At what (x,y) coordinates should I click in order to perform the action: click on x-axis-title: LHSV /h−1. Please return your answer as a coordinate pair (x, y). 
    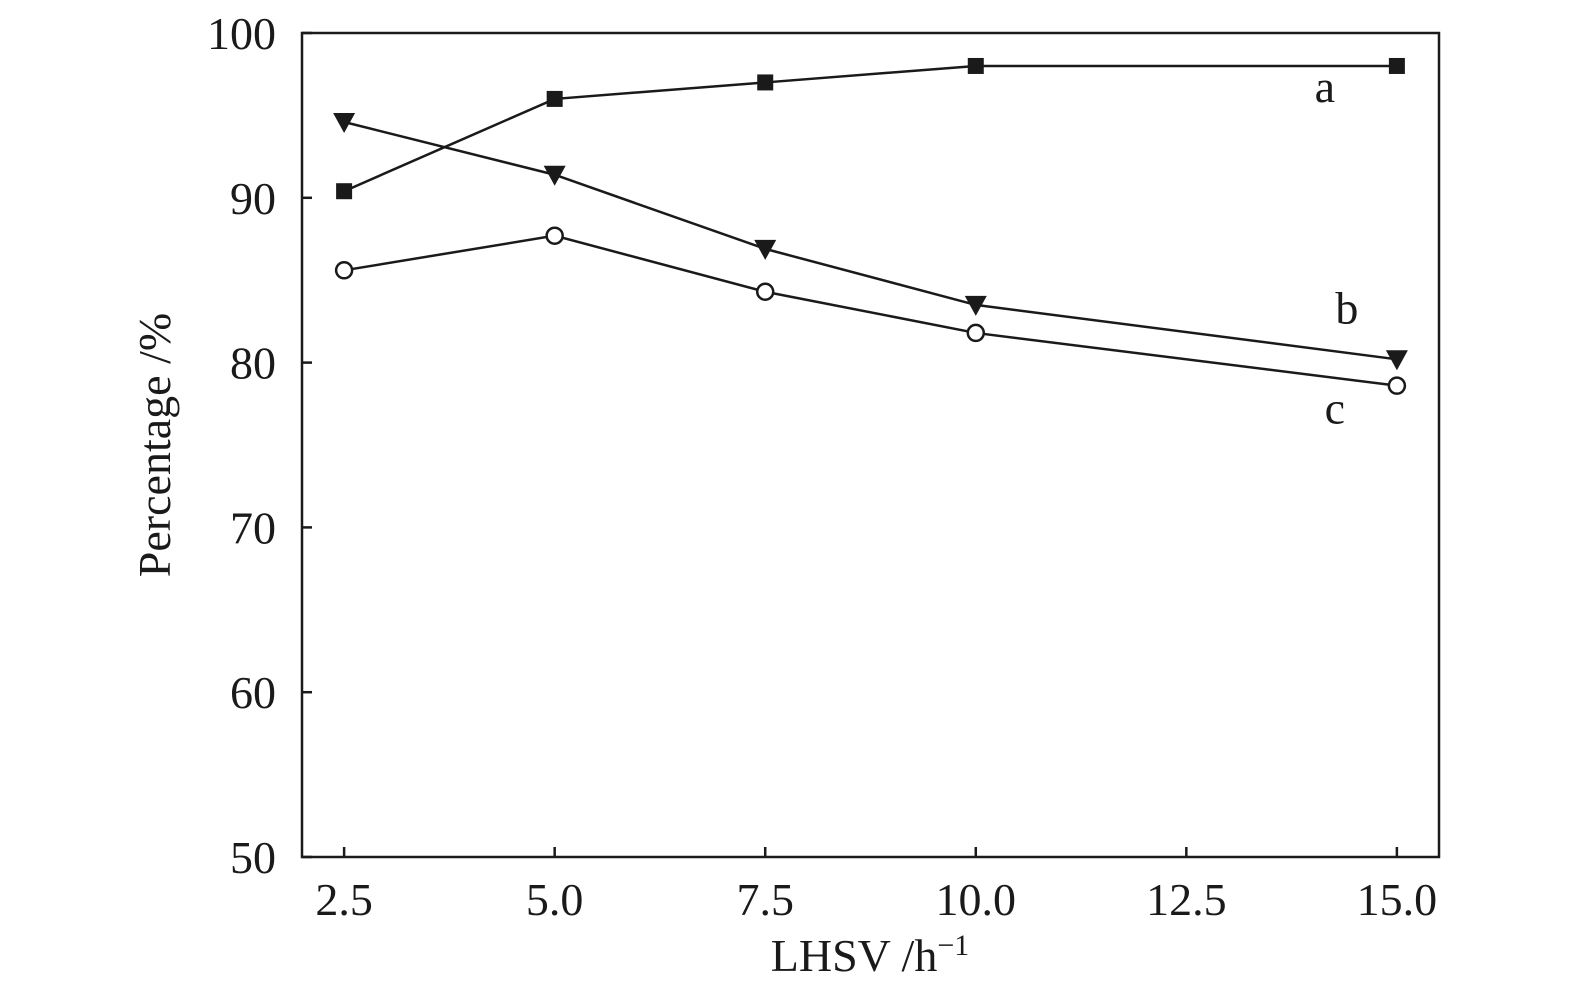
    Looking at the image, I should click on (870, 955).